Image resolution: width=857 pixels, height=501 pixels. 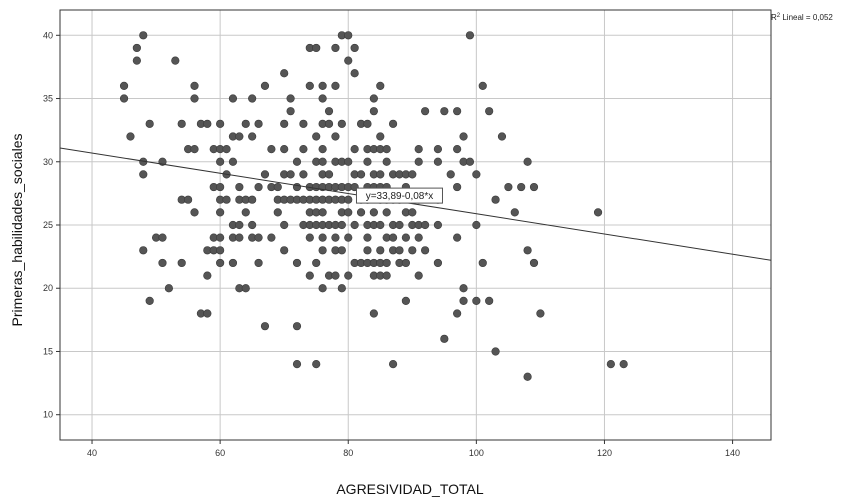 What do you see at coordinates (48, 99) in the screenshot?
I see `y-tick-label: 35` at bounding box center [48, 99].